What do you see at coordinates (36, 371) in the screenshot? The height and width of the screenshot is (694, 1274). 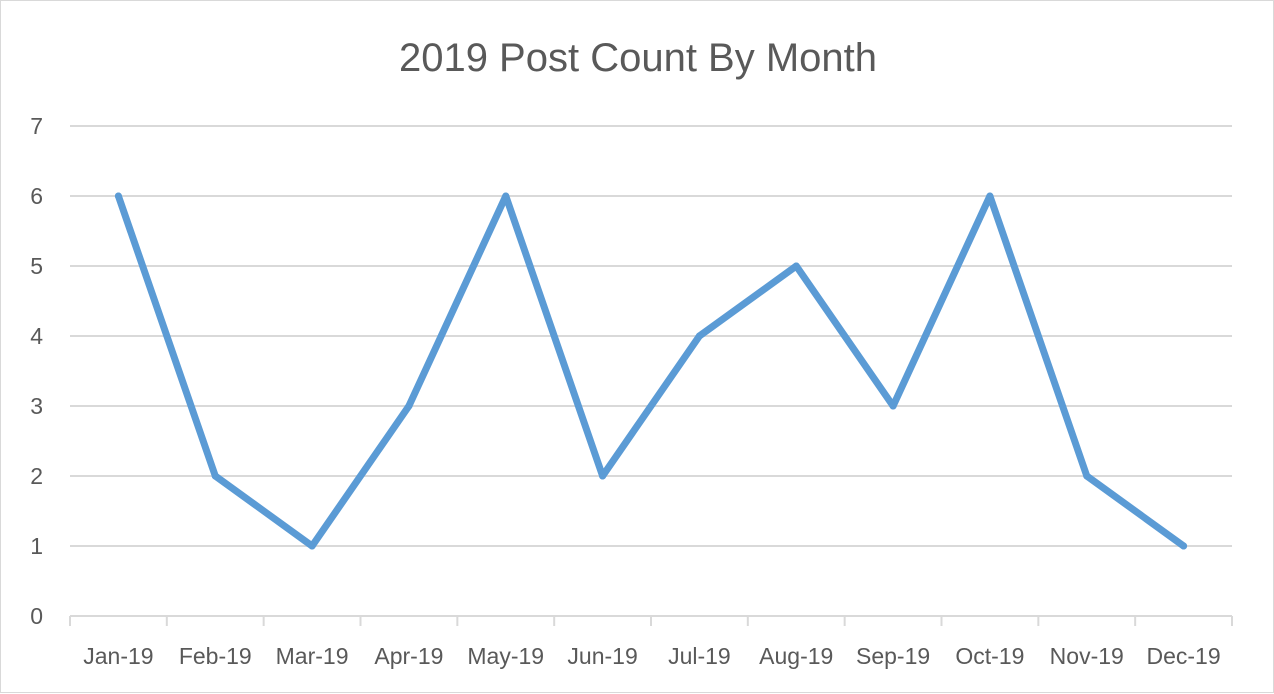 I see `y-axis-tick-labels: 0 1 2 3 4 5 6 7` at bounding box center [36, 371].